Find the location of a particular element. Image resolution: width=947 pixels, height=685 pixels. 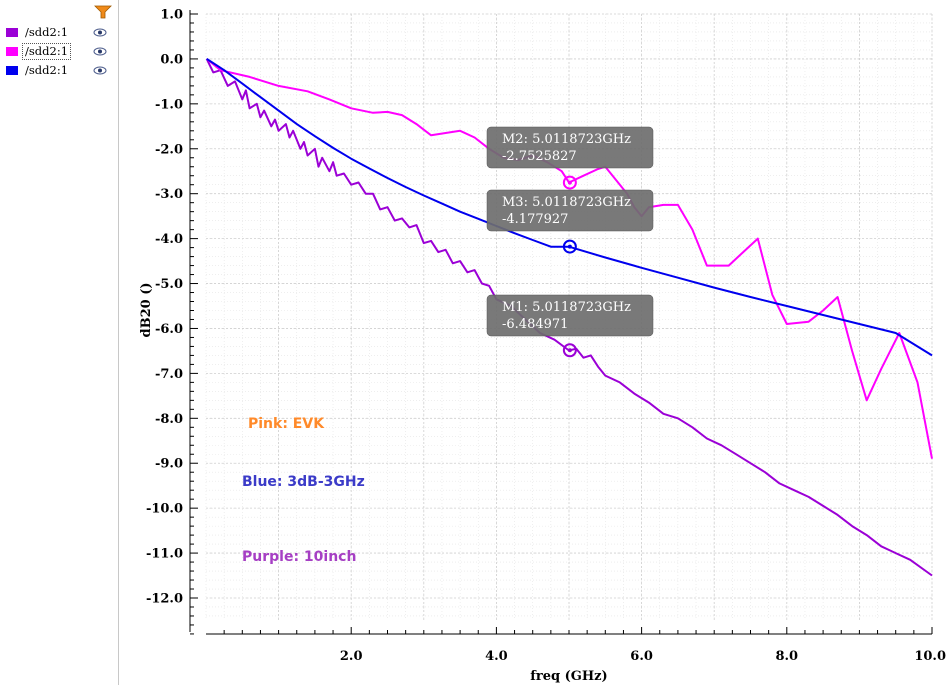

y-tick-label: -7.0 is located at coordinates (169, 374).